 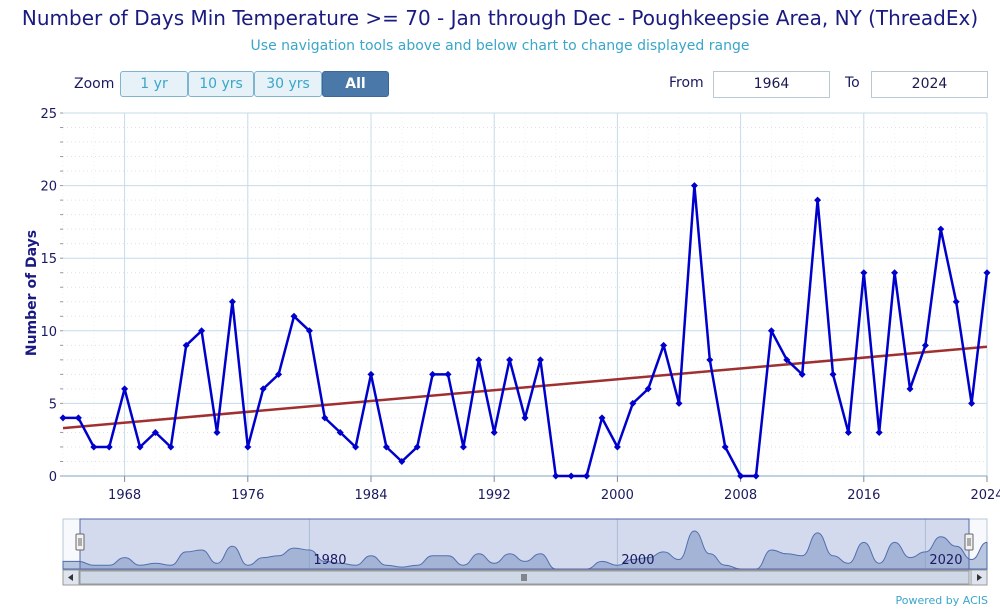 I want to click on data-point-2021, so click(x=941, y=229).